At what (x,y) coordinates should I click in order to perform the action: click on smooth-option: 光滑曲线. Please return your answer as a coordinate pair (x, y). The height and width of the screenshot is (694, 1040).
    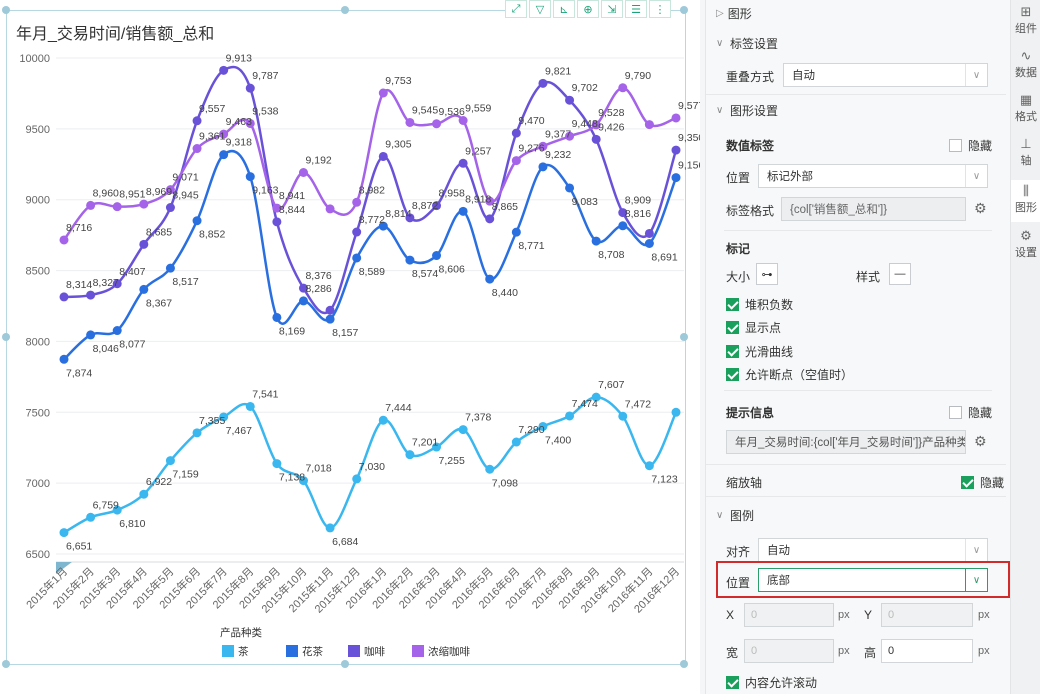
    Looking at the image, I should click on (759, 351).